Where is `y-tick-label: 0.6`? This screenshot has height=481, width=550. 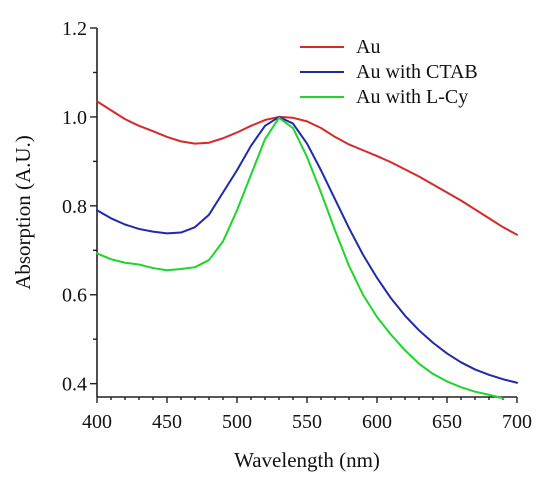
y-tick-label: 0.6 is located at coordinates (74, 296).